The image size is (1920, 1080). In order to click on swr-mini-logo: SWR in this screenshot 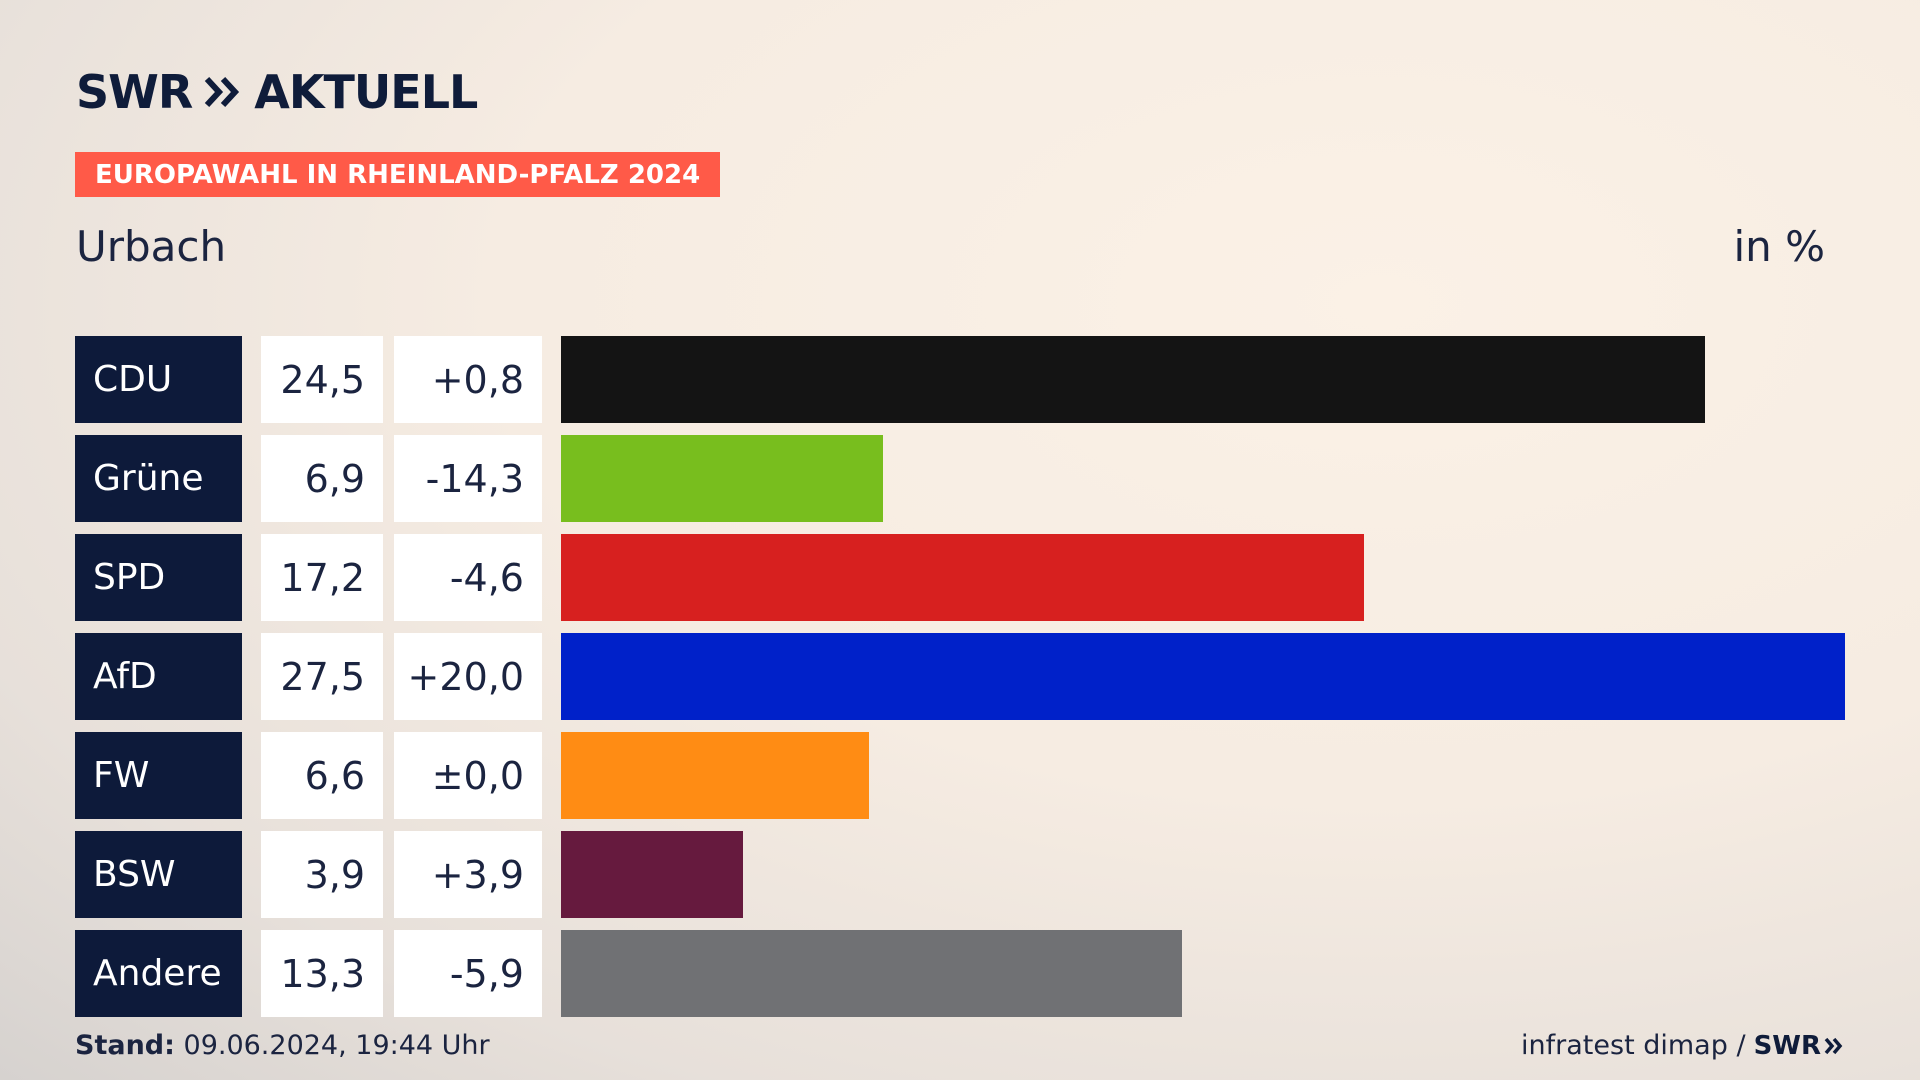, I will do `click(1799, 1046)`.